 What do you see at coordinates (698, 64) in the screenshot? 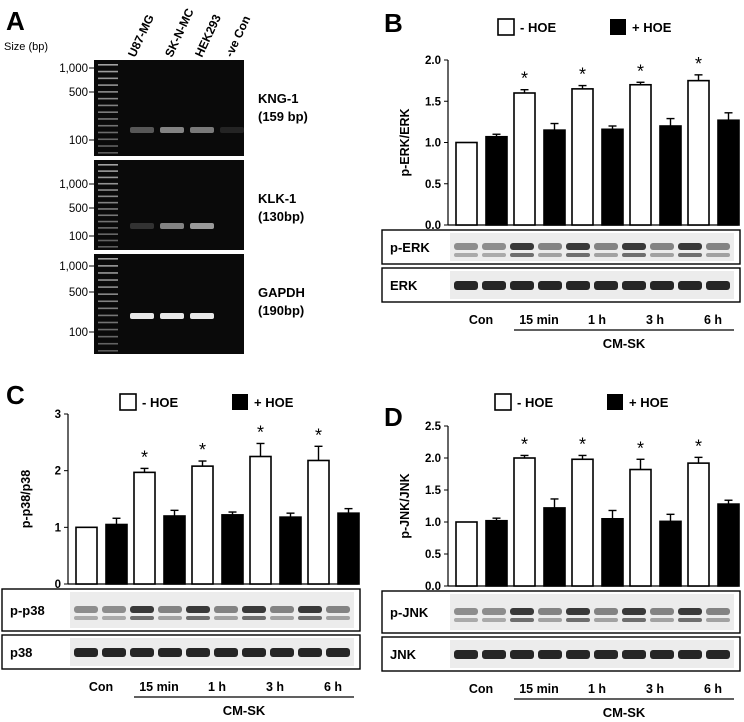
I see `panel-b-significance-4: *` at bounding box center [698, 64].